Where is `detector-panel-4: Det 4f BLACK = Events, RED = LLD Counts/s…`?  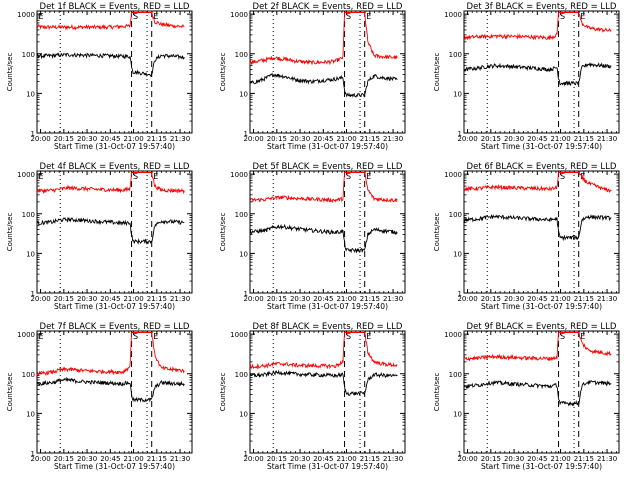
detector-panel-4: Det 4f BLACK = Events, RED = LLD Counts/s… is located at coordinates (99, 236).